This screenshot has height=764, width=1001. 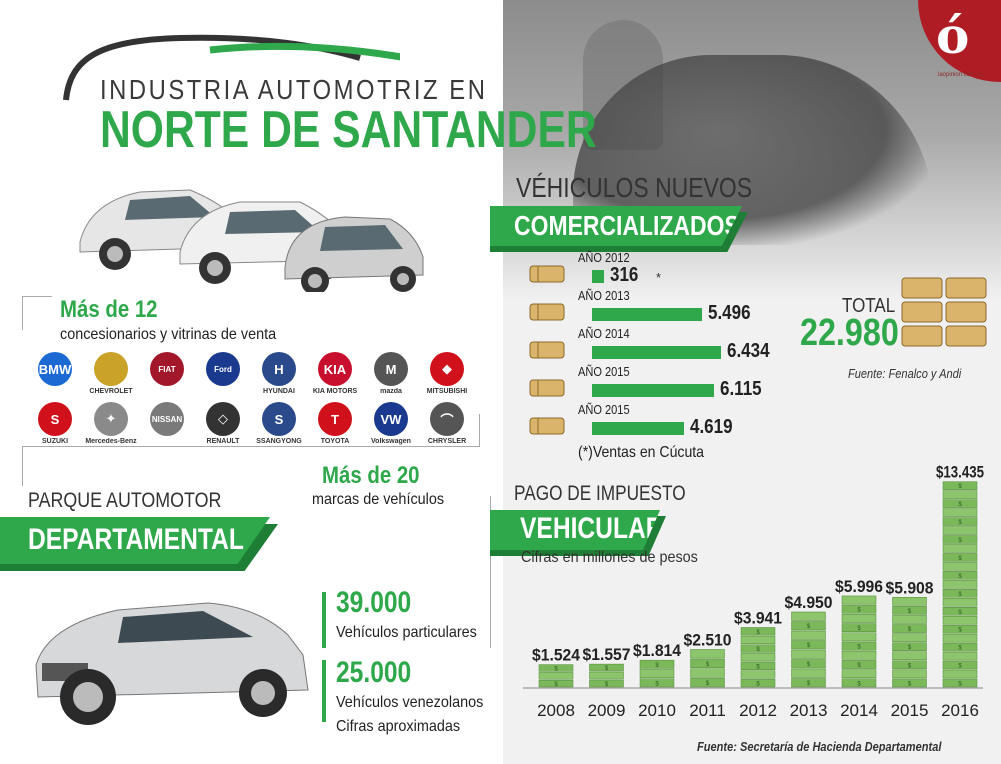 I want to click on brand-name: CHEVROLET, so click(x=111, y=391).